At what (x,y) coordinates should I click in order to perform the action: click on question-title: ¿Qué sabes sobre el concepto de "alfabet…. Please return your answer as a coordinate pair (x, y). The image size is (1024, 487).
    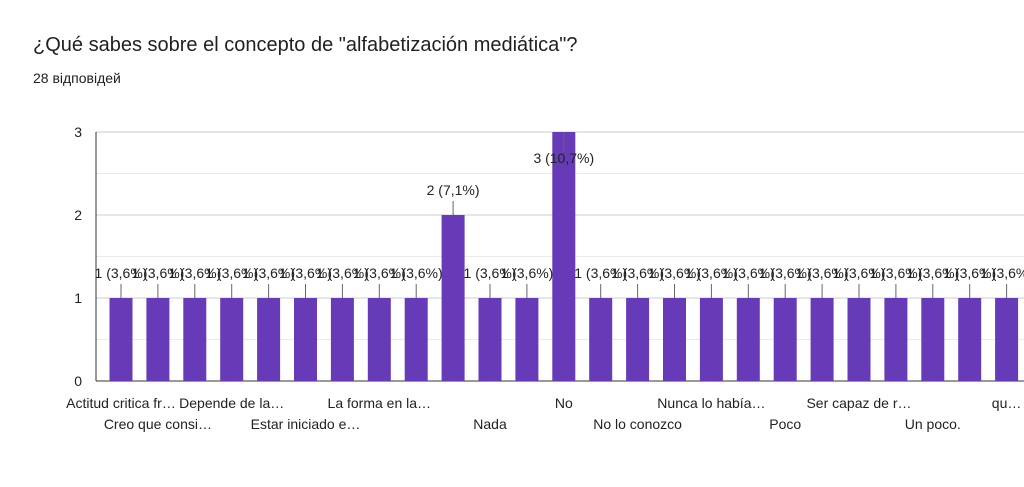
    Looking at the image, I should click on (305, 45).